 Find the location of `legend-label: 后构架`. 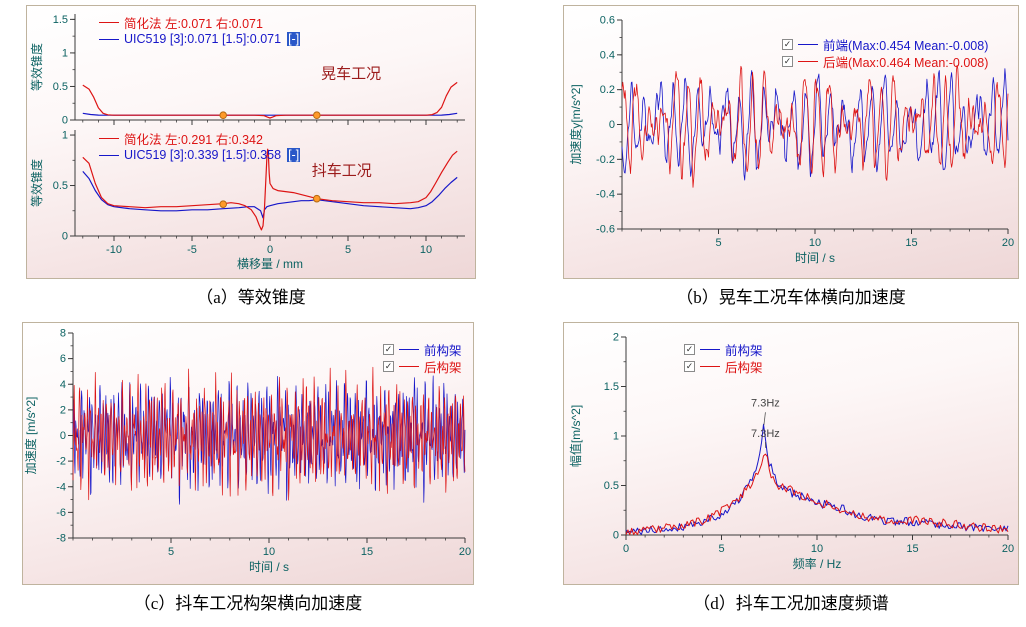

legend-label: 后构架 is located at coordinates (744, 367).